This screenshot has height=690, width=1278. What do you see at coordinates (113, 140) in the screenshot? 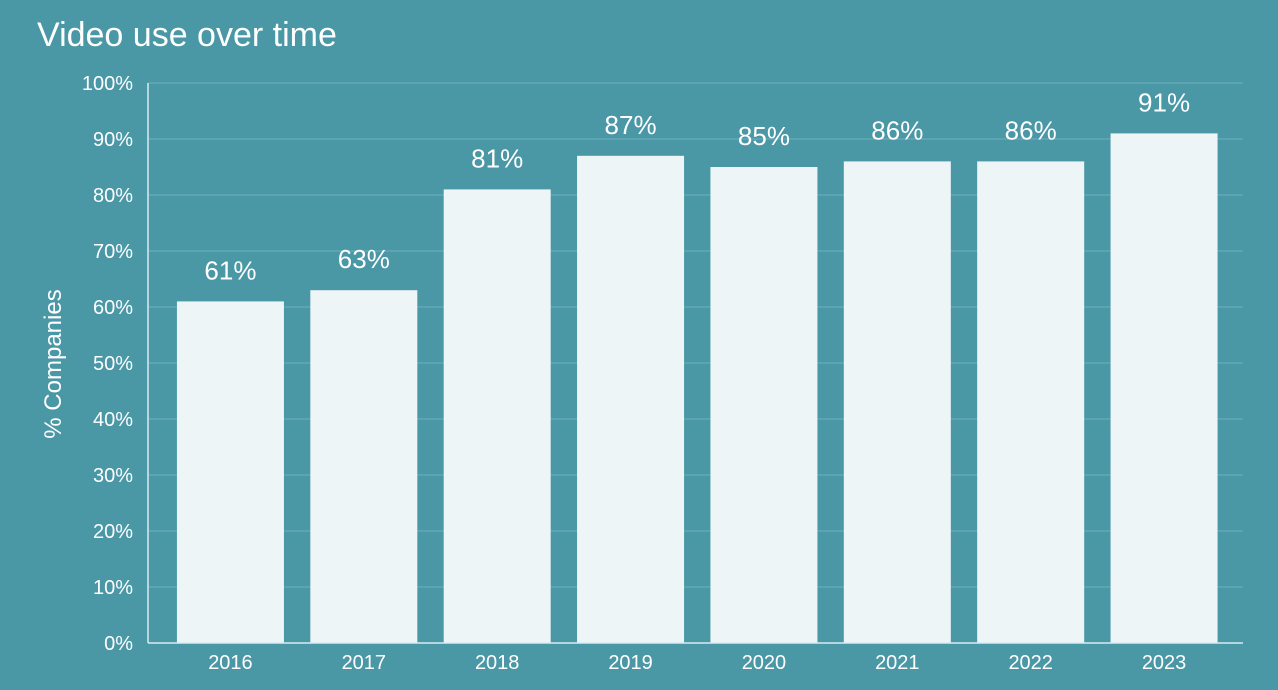
I see `y-tick-label: 90%` at bounding box center [113, 140].